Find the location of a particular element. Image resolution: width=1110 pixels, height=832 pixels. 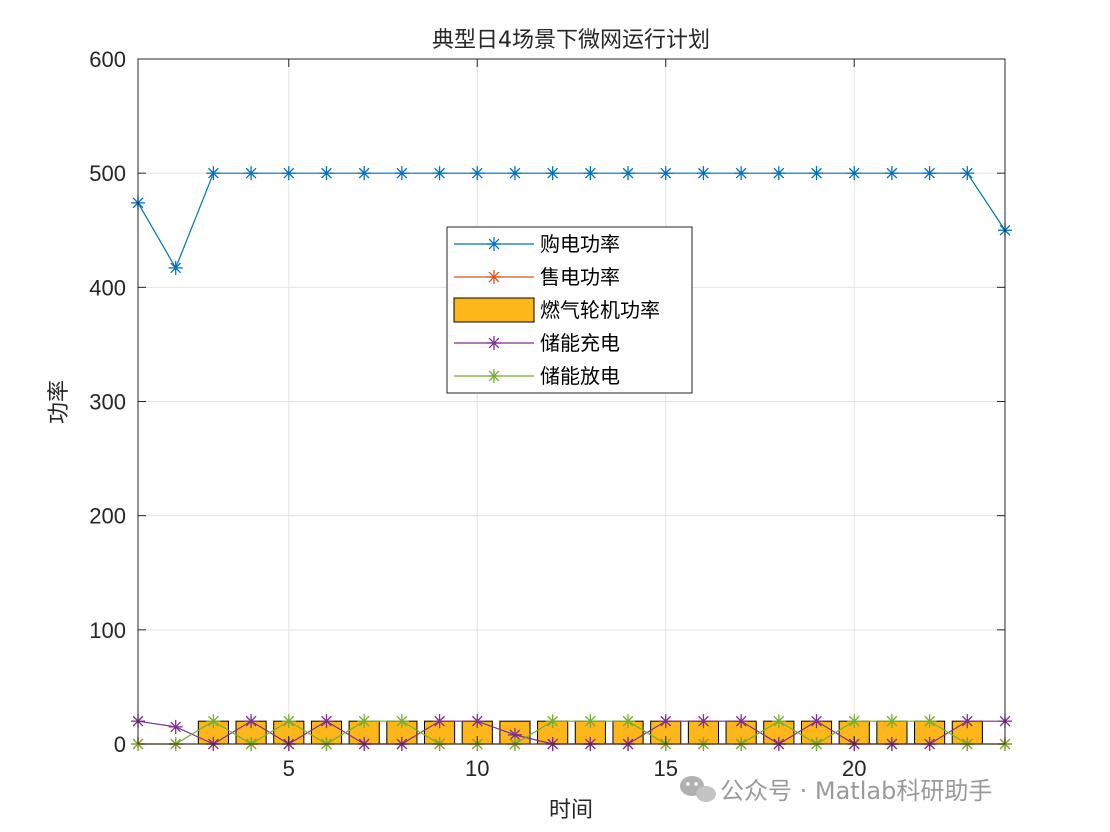

x-tick-label: 10 is located at coordinates (477, 768).